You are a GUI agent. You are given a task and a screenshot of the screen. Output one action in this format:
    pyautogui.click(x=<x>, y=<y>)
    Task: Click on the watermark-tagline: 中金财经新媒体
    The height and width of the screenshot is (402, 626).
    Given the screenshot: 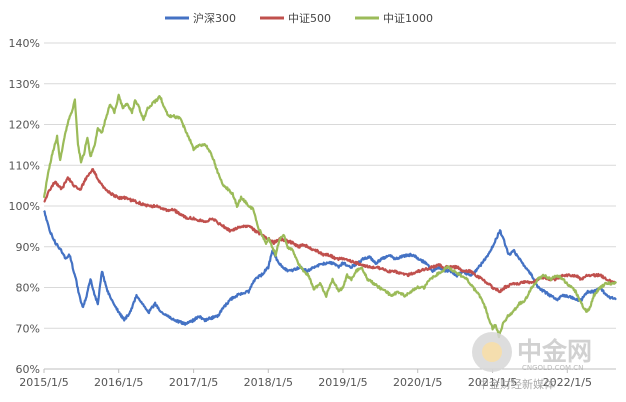 What is the action you would take?
    pyautogui.click(x=516, y=384)
    